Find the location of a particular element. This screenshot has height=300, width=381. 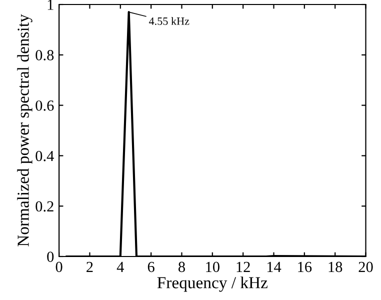

y-tick-label: 0 is located at coordinates (50, 257).